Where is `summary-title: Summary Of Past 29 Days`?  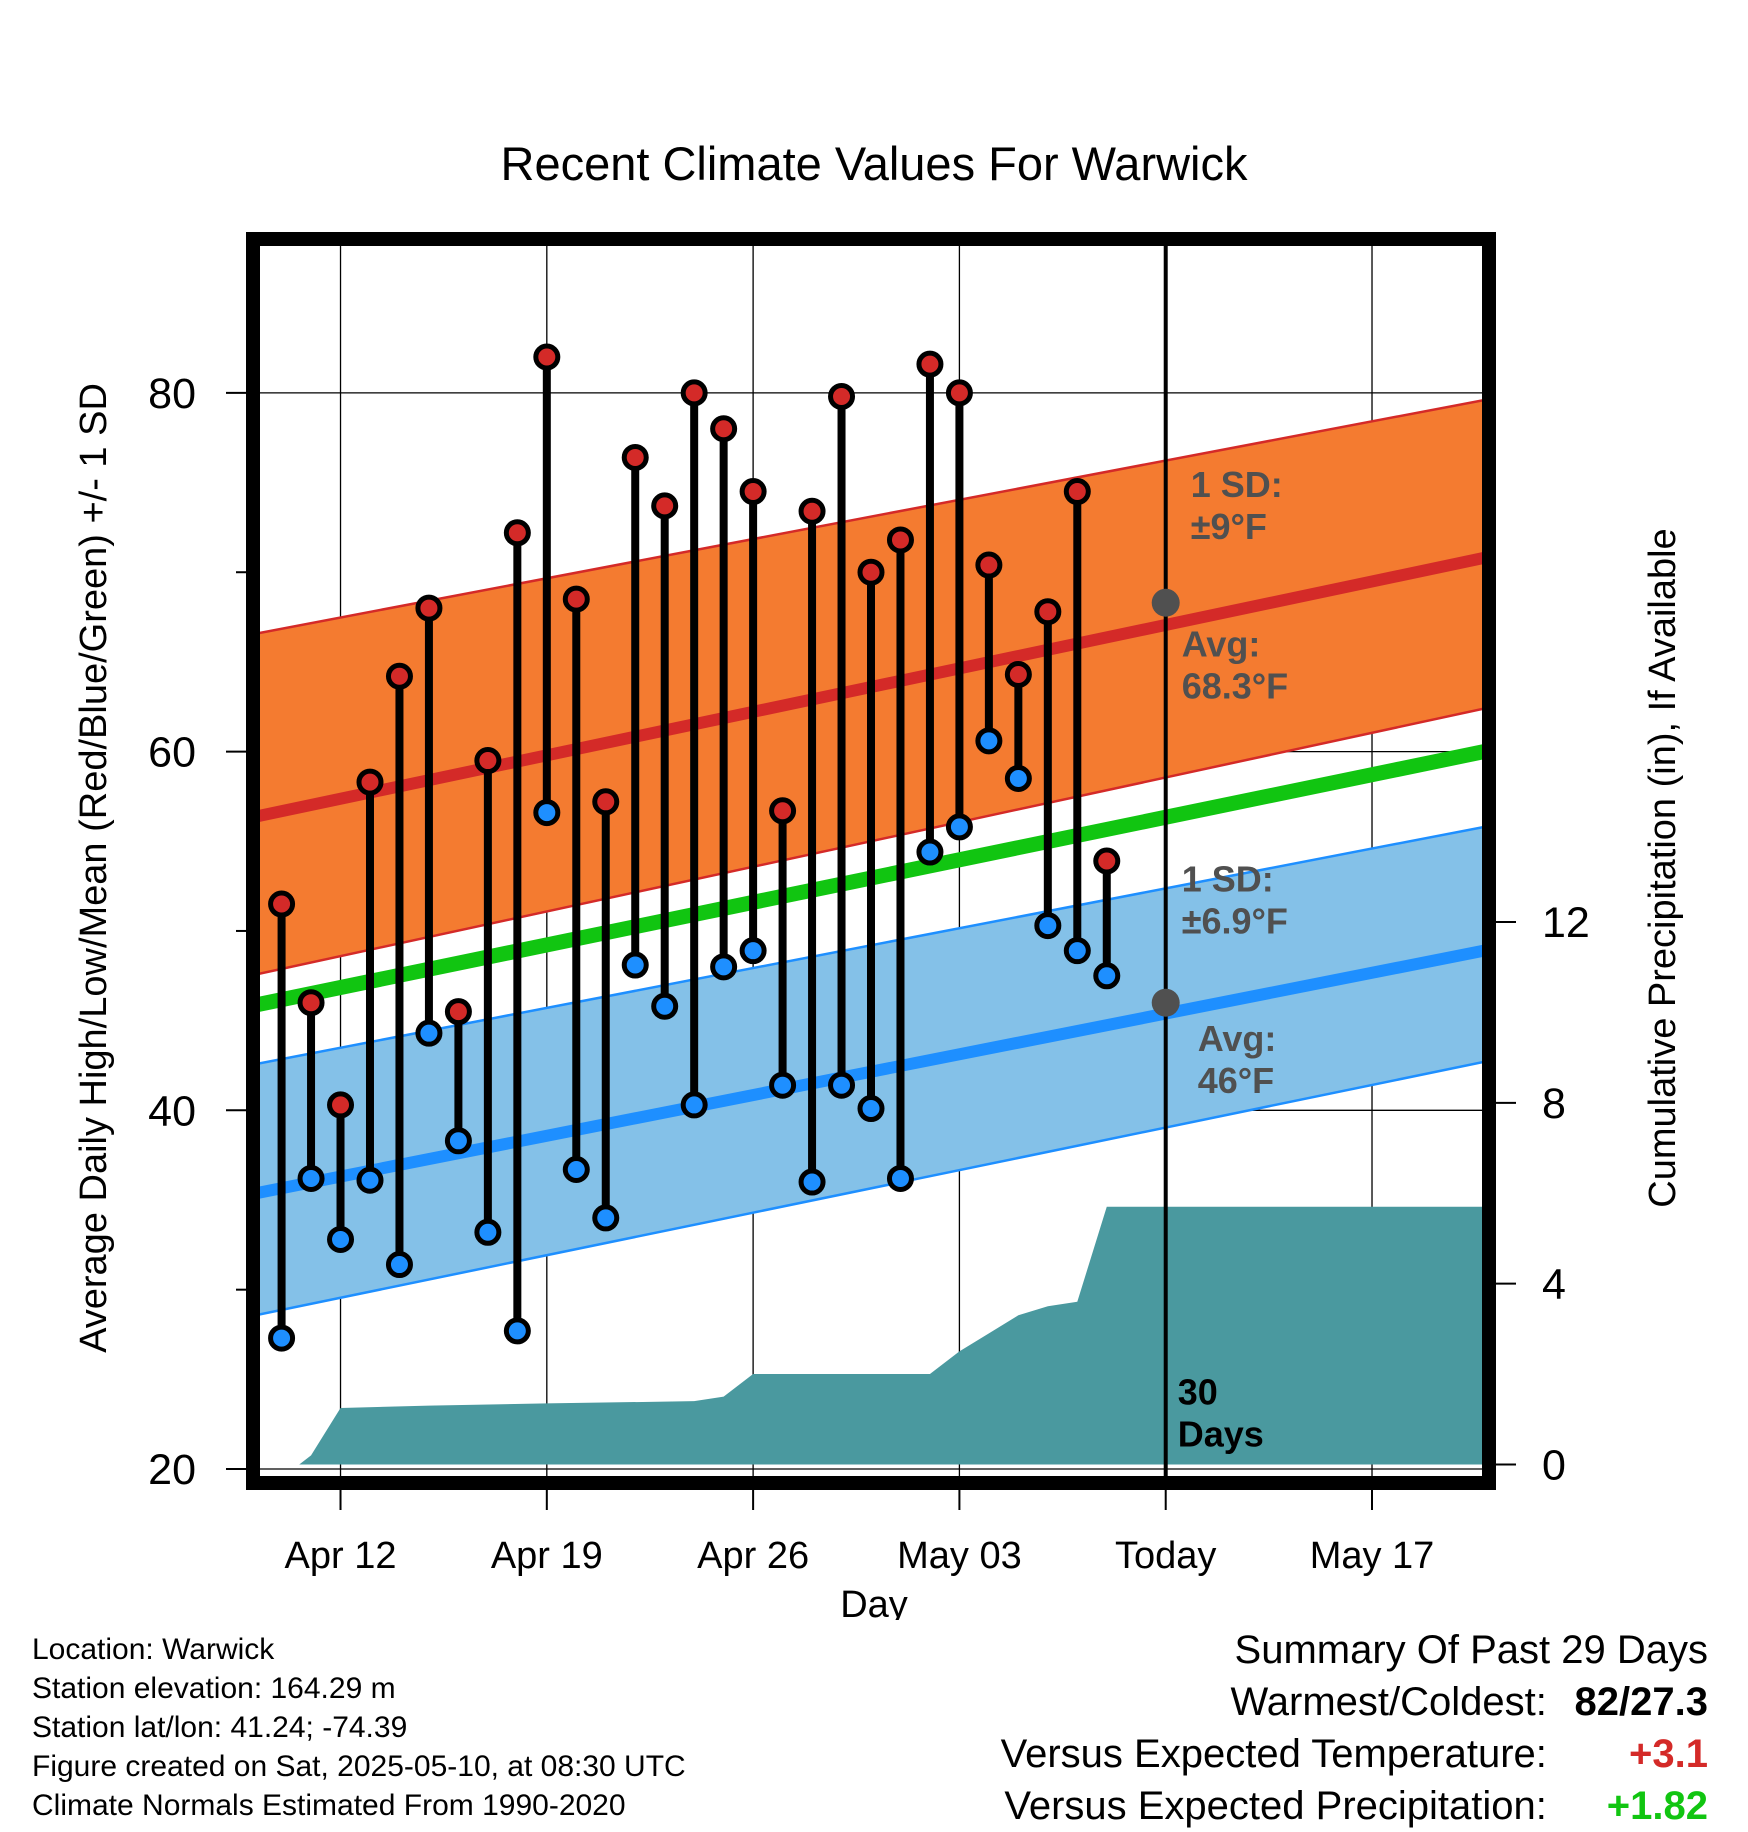 summary-title: Summary Of Past 29 Days is located at coordinates (1471, 1650).